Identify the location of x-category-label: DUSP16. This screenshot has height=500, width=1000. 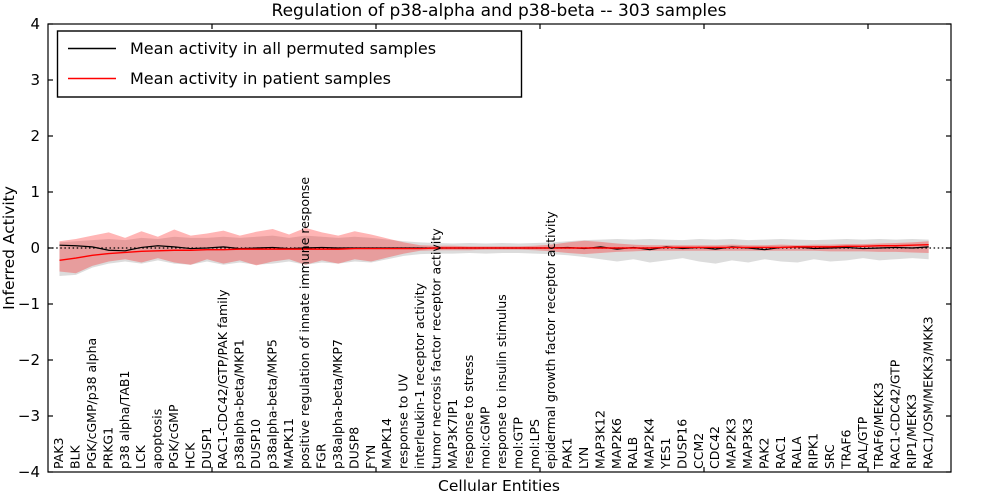
(681, 444).